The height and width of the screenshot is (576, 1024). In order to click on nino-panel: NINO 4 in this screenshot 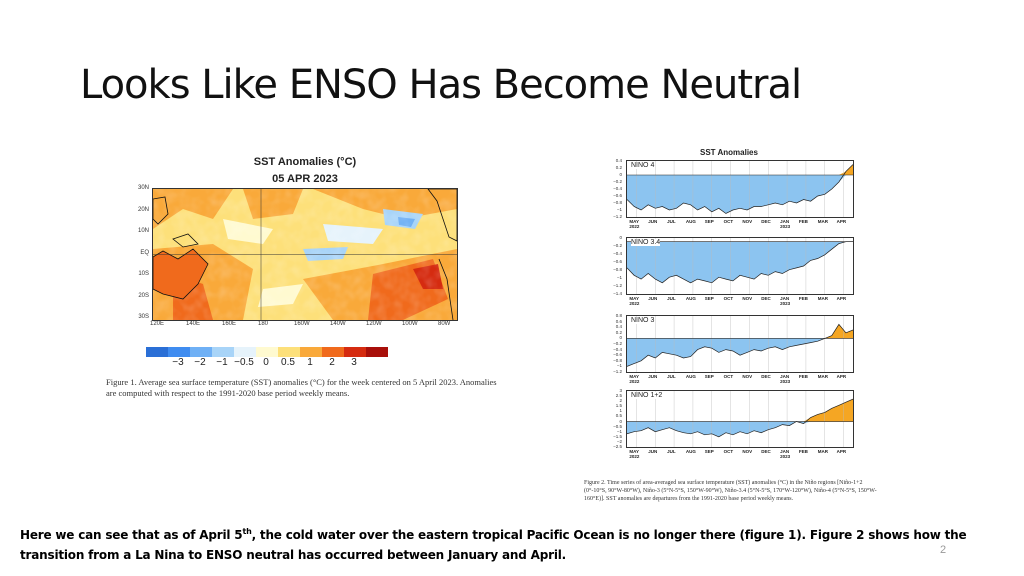, I will do `click(740, 189)`.